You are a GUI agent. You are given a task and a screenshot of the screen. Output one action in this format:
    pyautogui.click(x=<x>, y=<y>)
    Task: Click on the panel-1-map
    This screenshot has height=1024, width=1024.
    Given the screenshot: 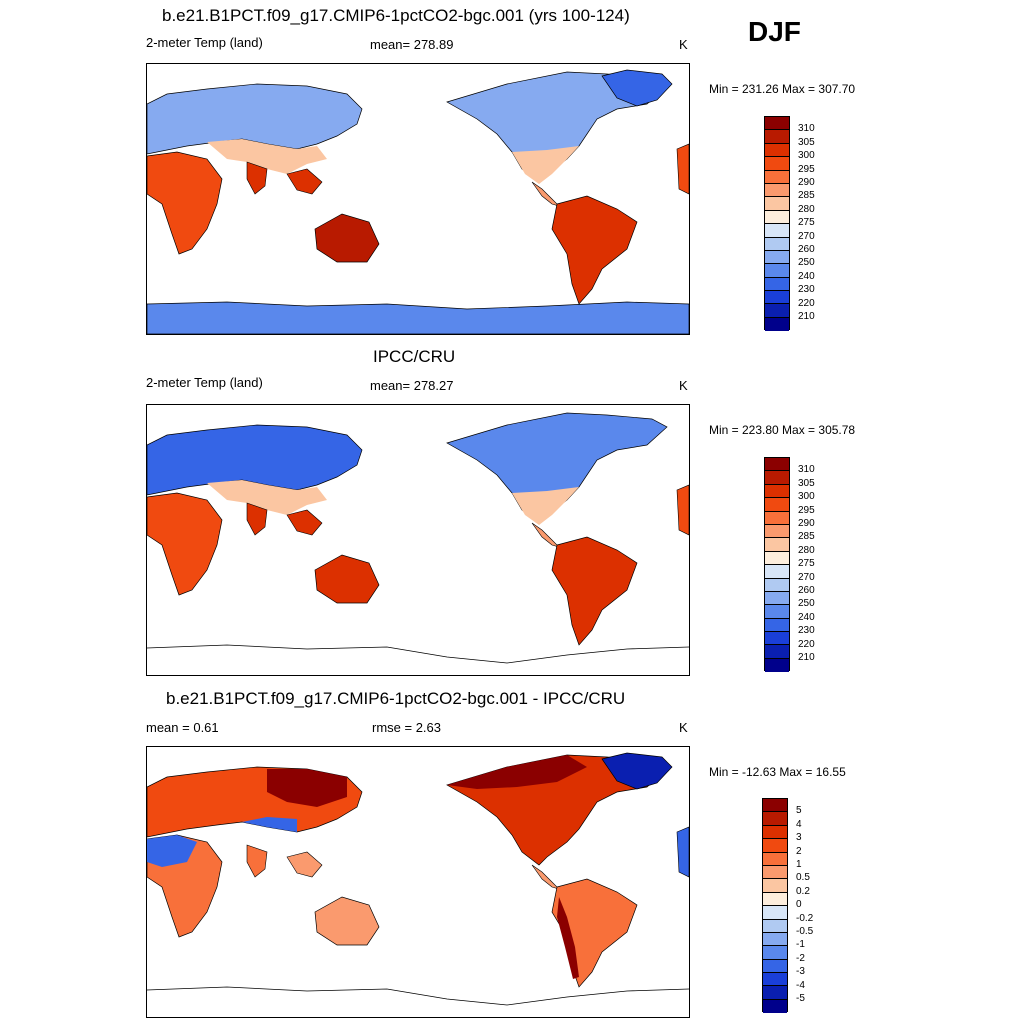 What is the action you would take?
    pyautogui.click(x=418, y=199)
    